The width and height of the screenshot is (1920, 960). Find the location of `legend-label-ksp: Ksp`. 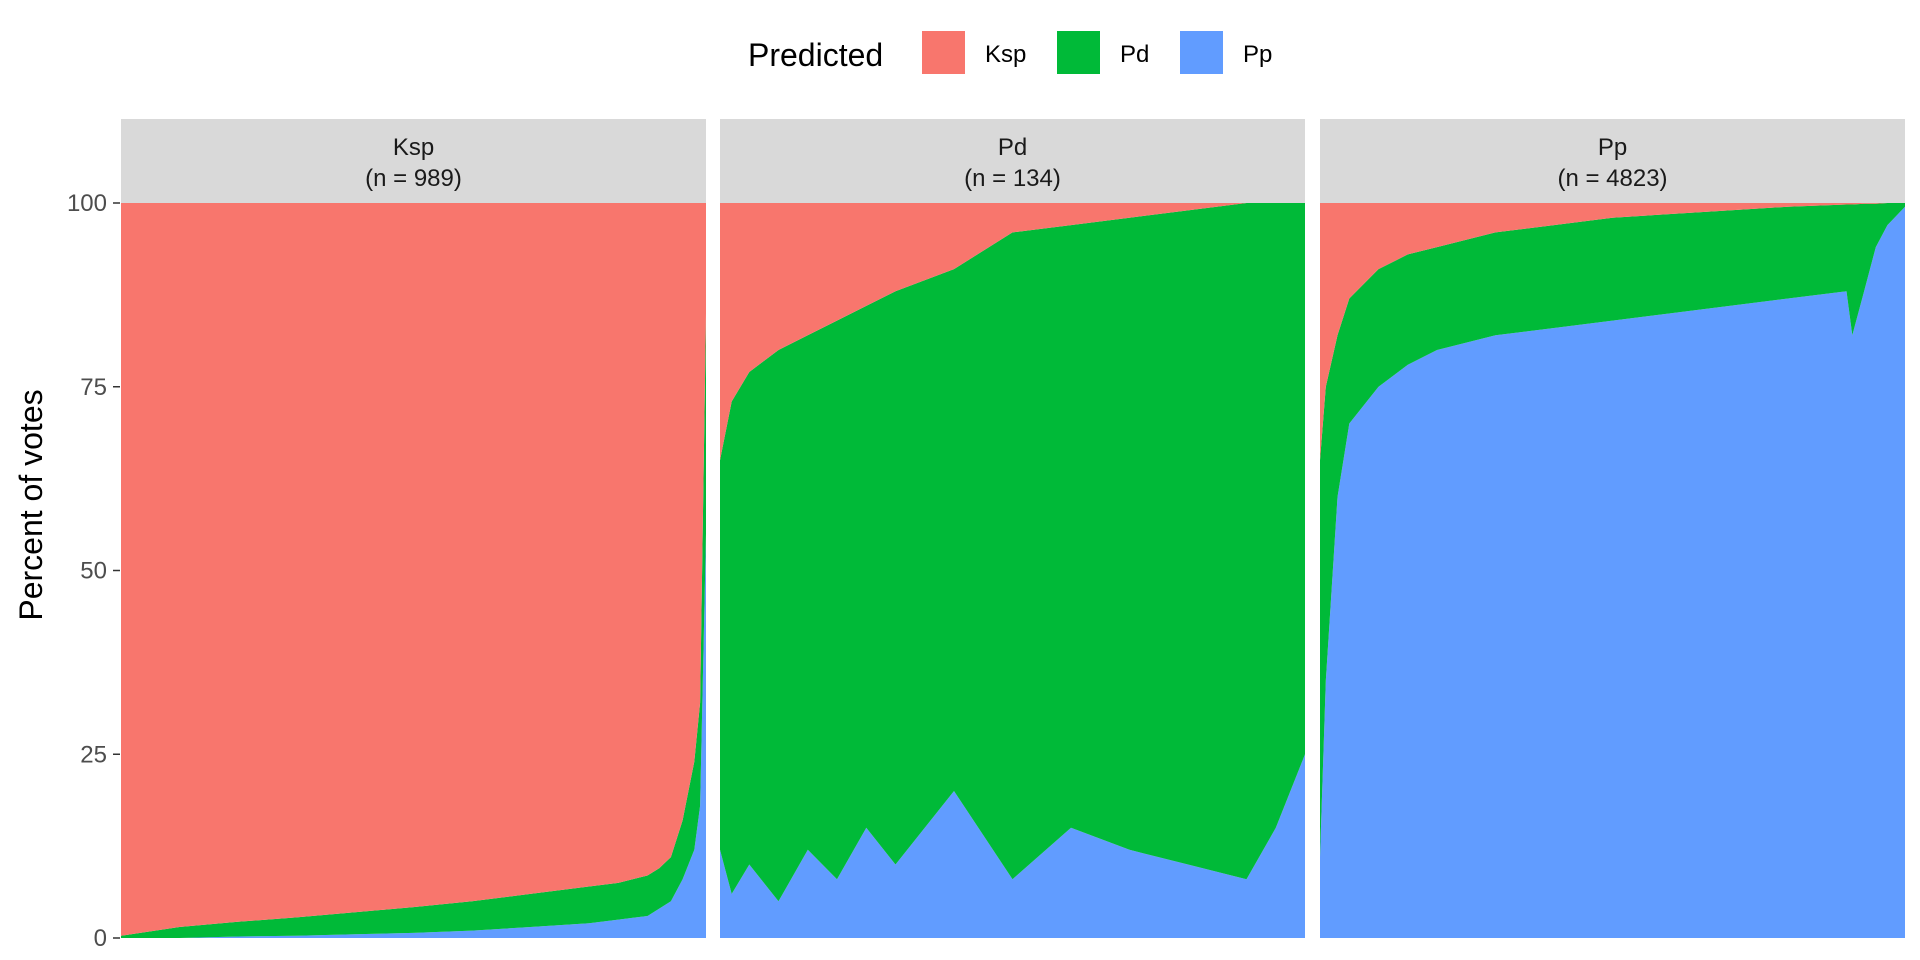

legend-label-ksp: Ksp is located at coordinates (1005, 54).